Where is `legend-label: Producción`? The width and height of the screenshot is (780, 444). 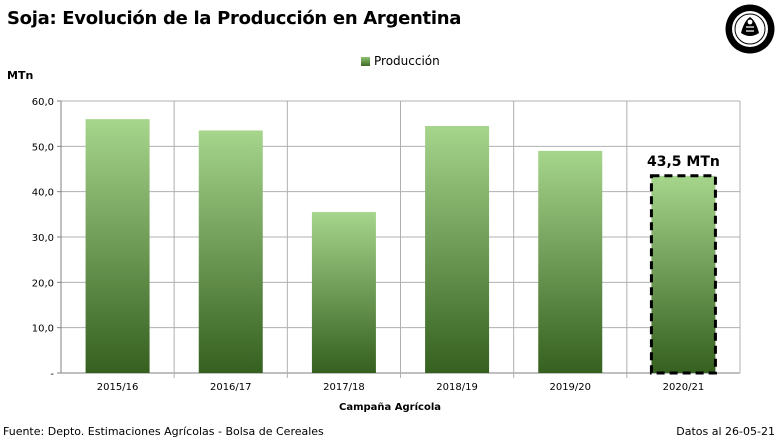
legend-label: Producción is located at coordinates (407, 61).